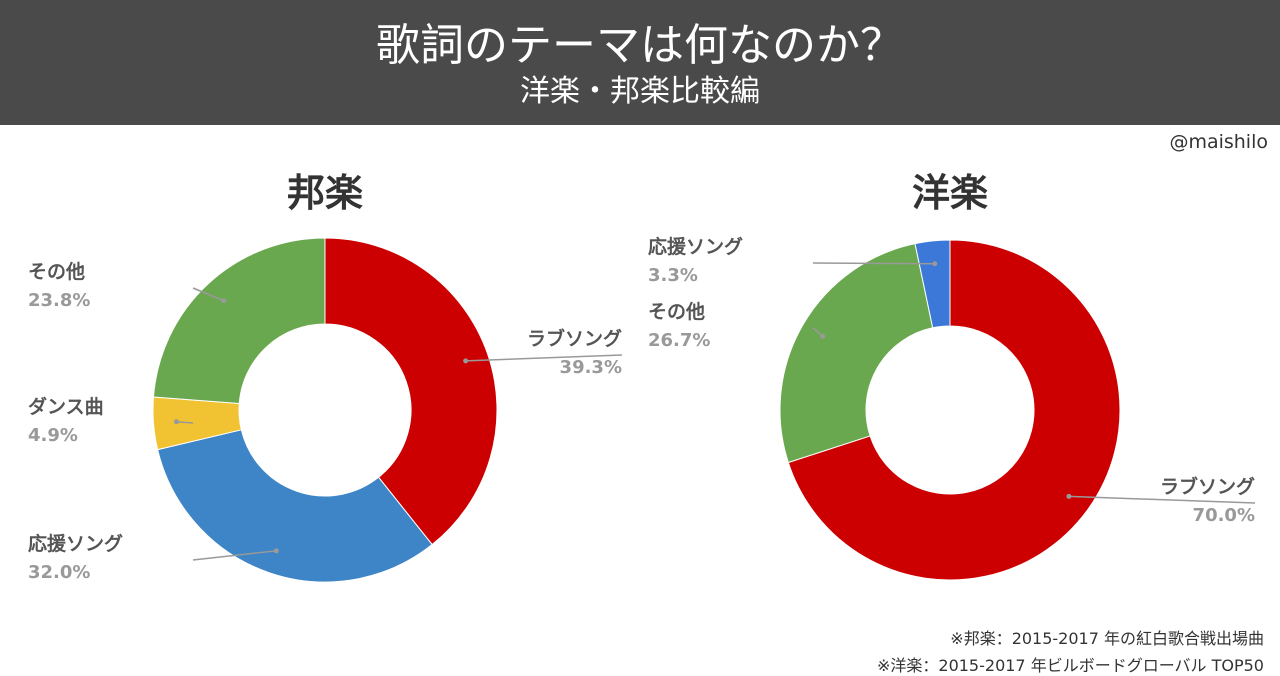 The height and width of the screenshot is (676, 1280). What do you see at coordinates (1107, 638) in the screenshot?
I see `footnote-japanese: ※邦楽：2015-2017 年の紅白歌合戦出場曲` at bounding box center [1107, 638].